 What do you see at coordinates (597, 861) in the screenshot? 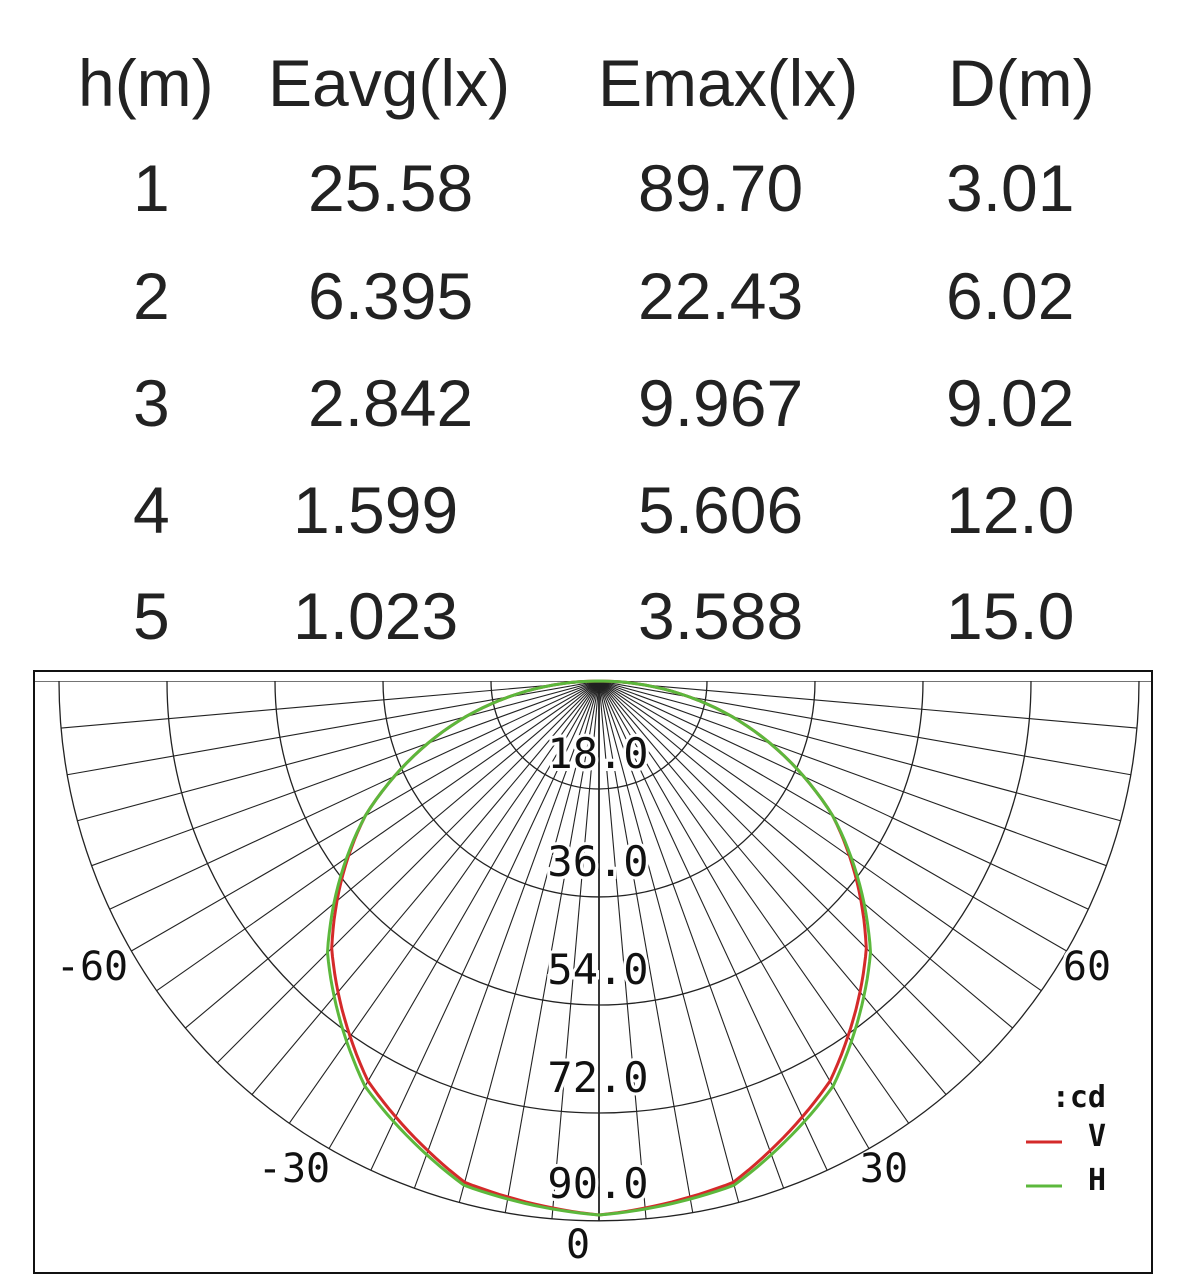
I see `radial-tick-label: 36.0` at bounding box center [597, 861].